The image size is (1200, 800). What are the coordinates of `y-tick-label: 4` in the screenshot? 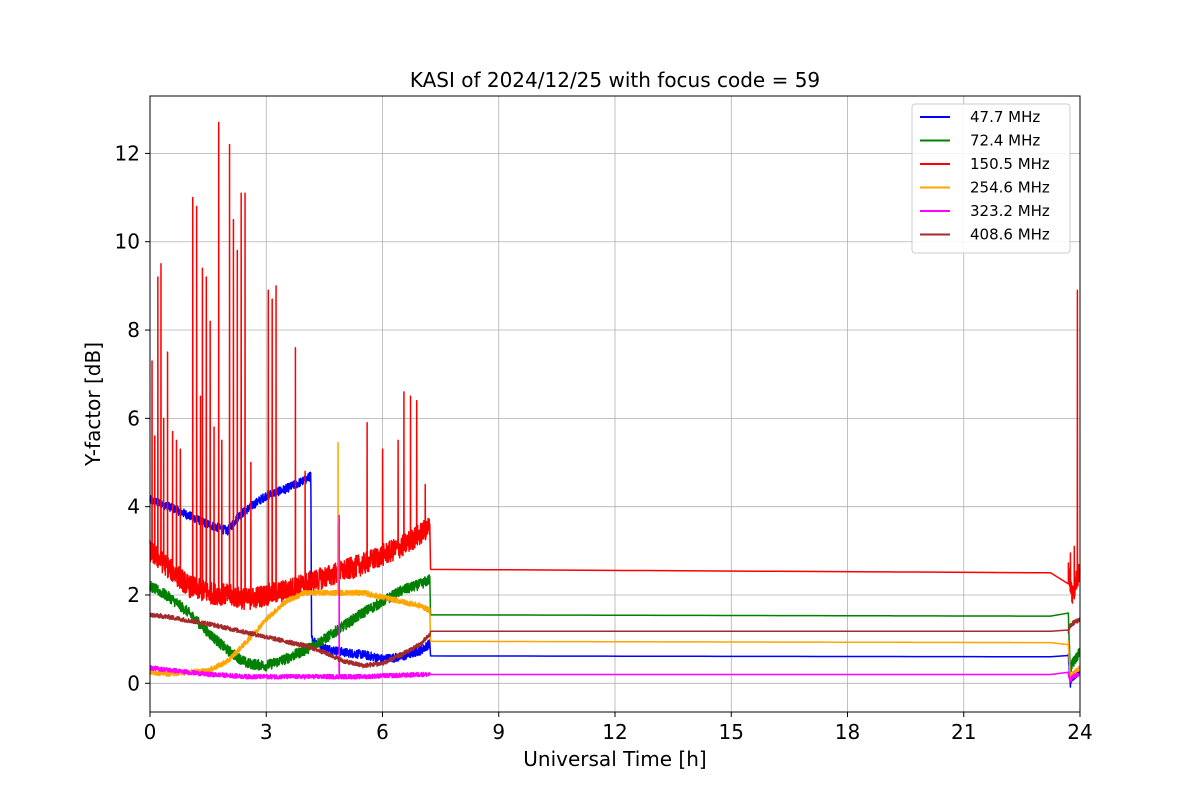 It's located at (133, 507).